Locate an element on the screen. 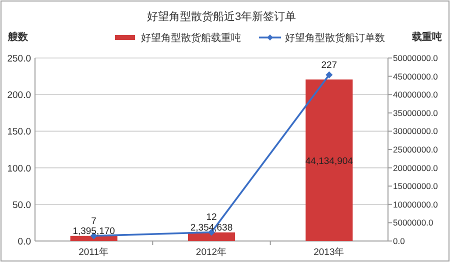 Image resolution: width=450 pixels, height=262 pixels. text: 7 is located at coordinates (93, 221).